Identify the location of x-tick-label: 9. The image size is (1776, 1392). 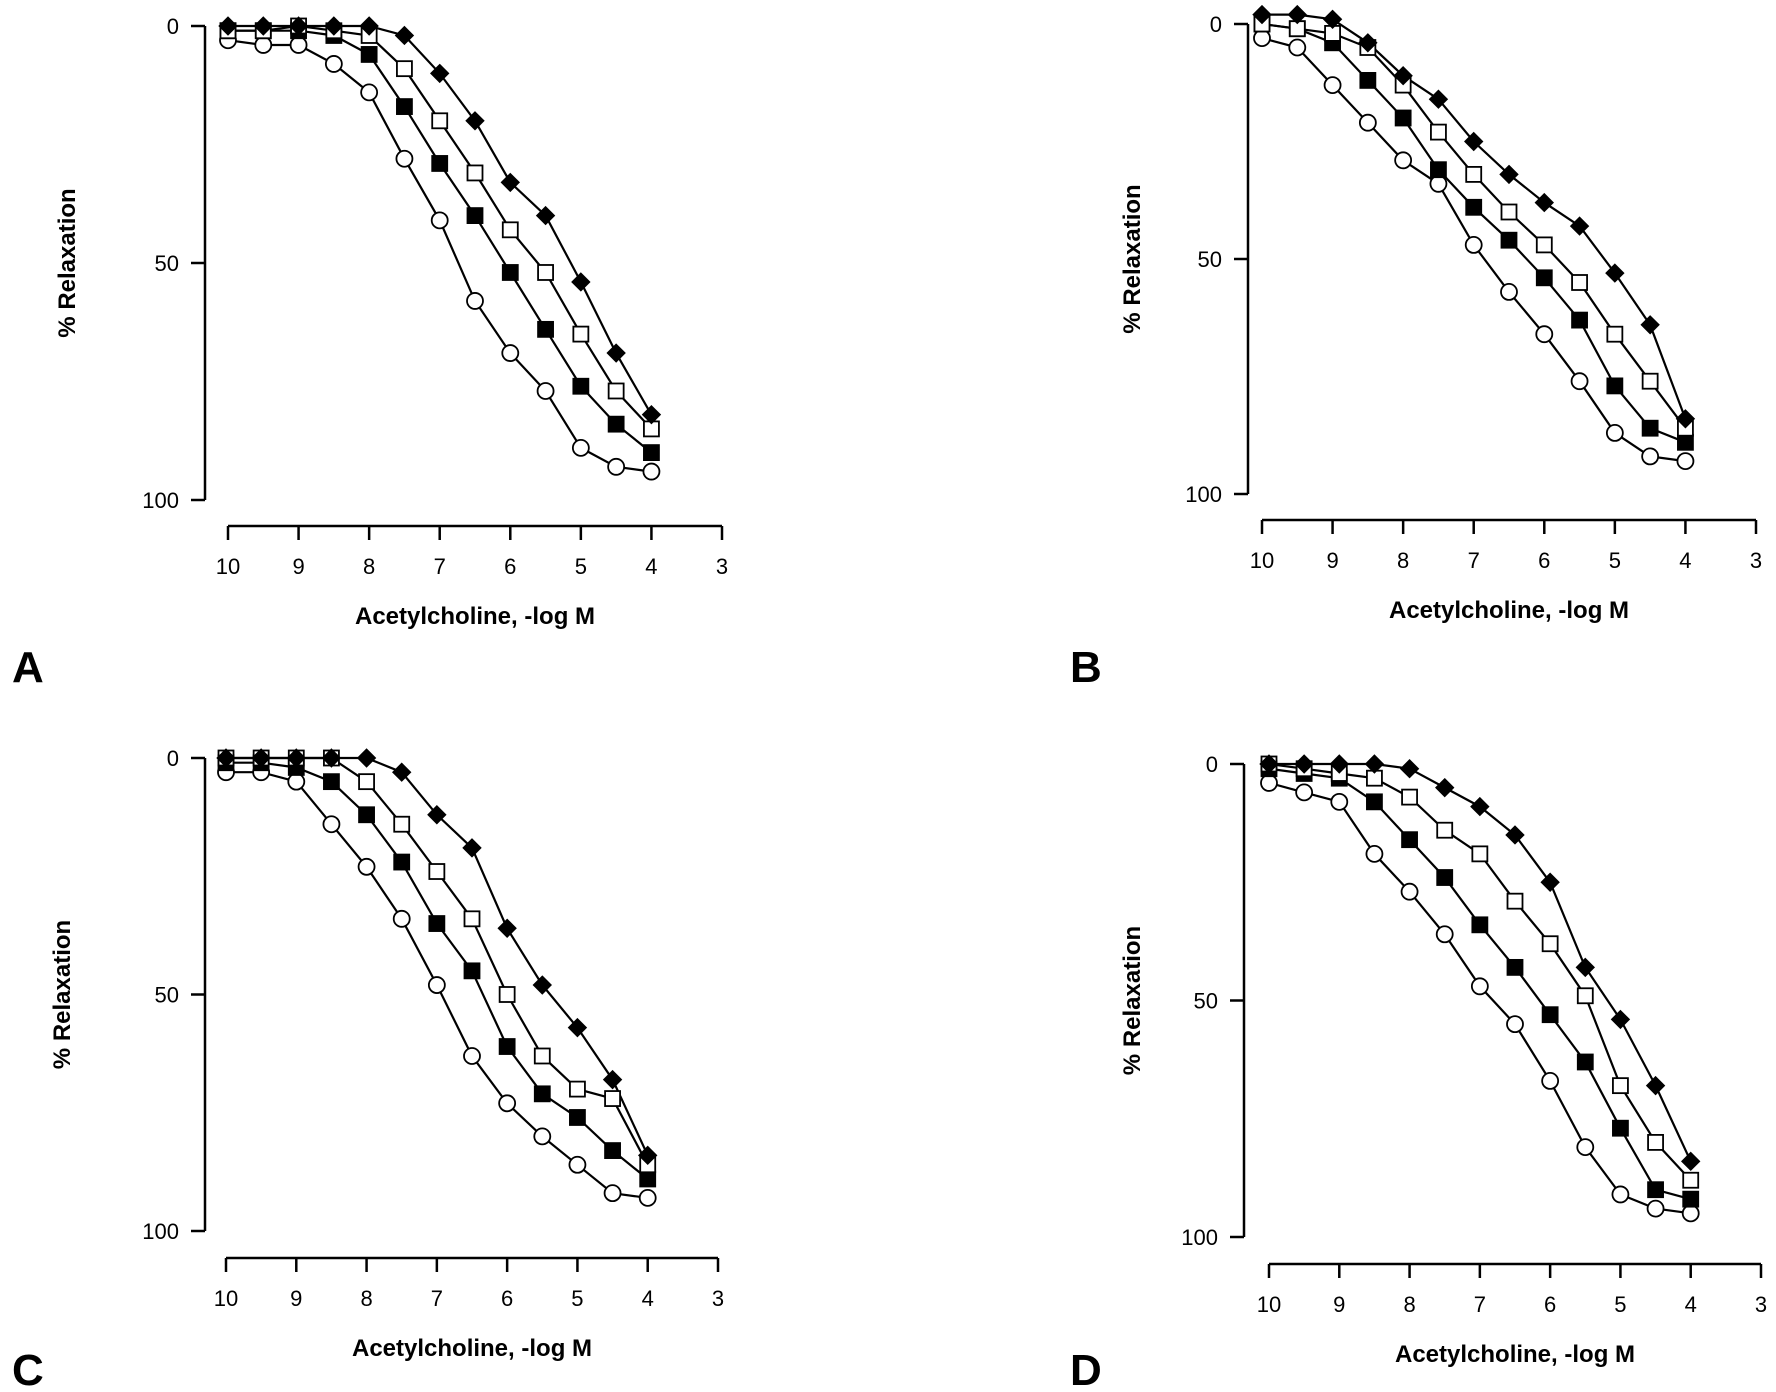
(298, 566).